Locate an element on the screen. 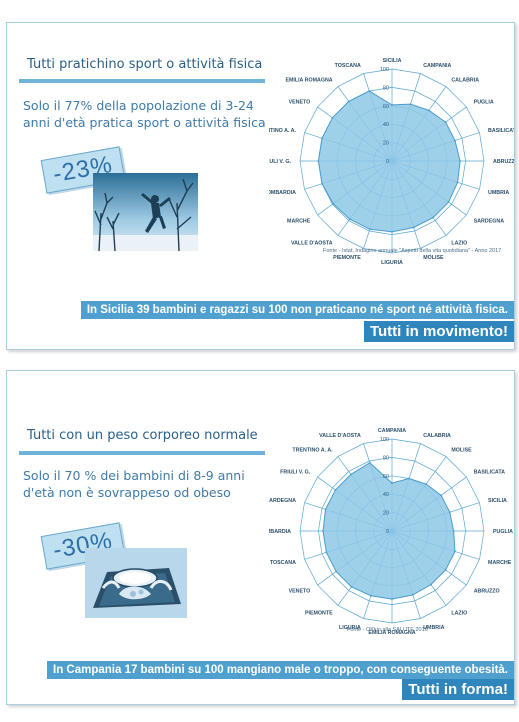 The height and width of the screenshot is (722, 519). data-area is located at coordinates (389, 161).